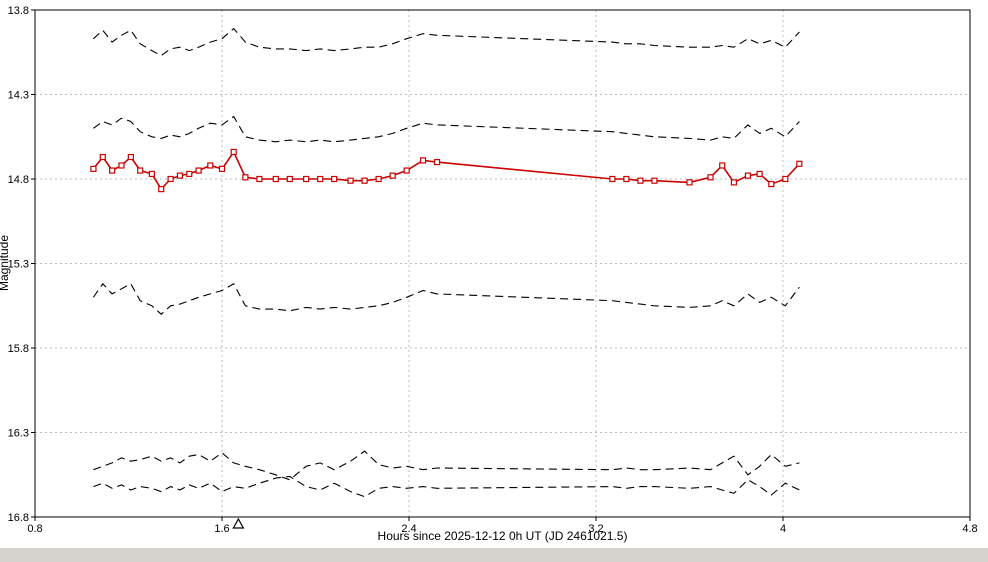  I want to click on series-comparison-1-line, so click(446, 42).